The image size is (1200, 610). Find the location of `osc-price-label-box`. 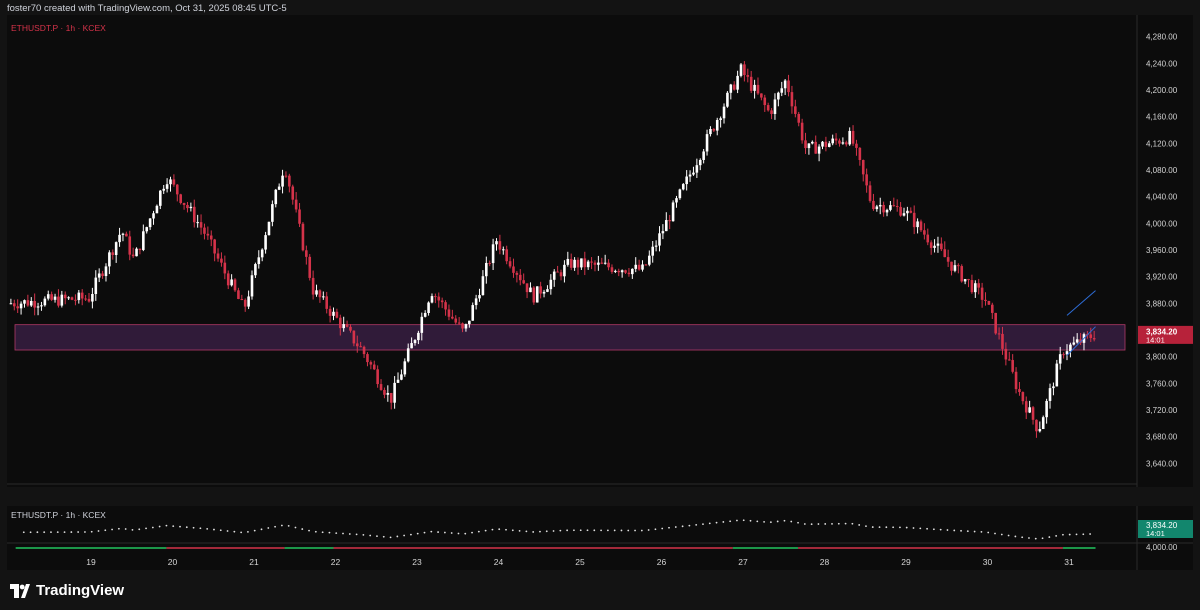

osc-price-label-box is located at coordinates (1165, 529).